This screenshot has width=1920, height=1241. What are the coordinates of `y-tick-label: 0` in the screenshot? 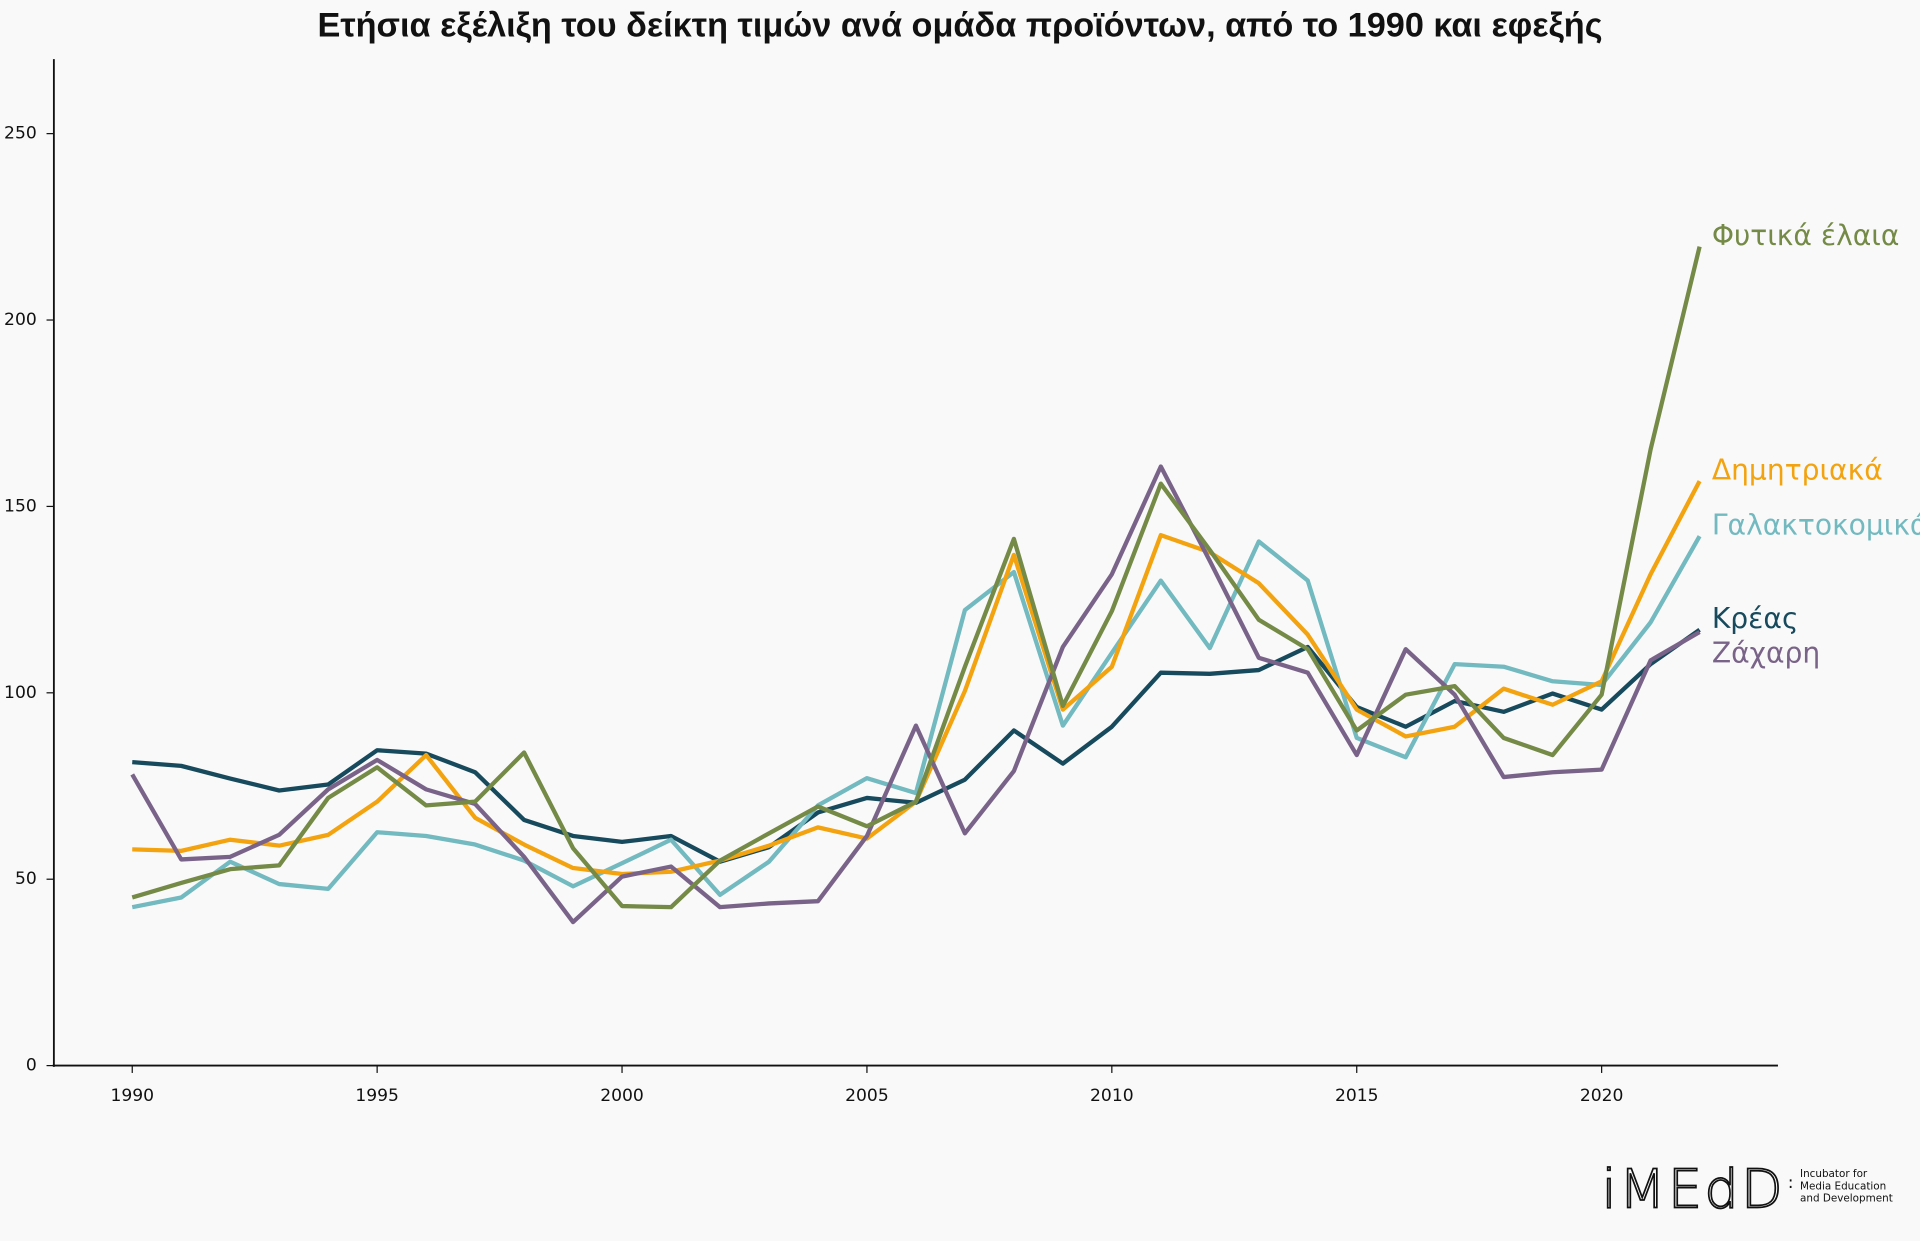 It's located at (31, 1066).